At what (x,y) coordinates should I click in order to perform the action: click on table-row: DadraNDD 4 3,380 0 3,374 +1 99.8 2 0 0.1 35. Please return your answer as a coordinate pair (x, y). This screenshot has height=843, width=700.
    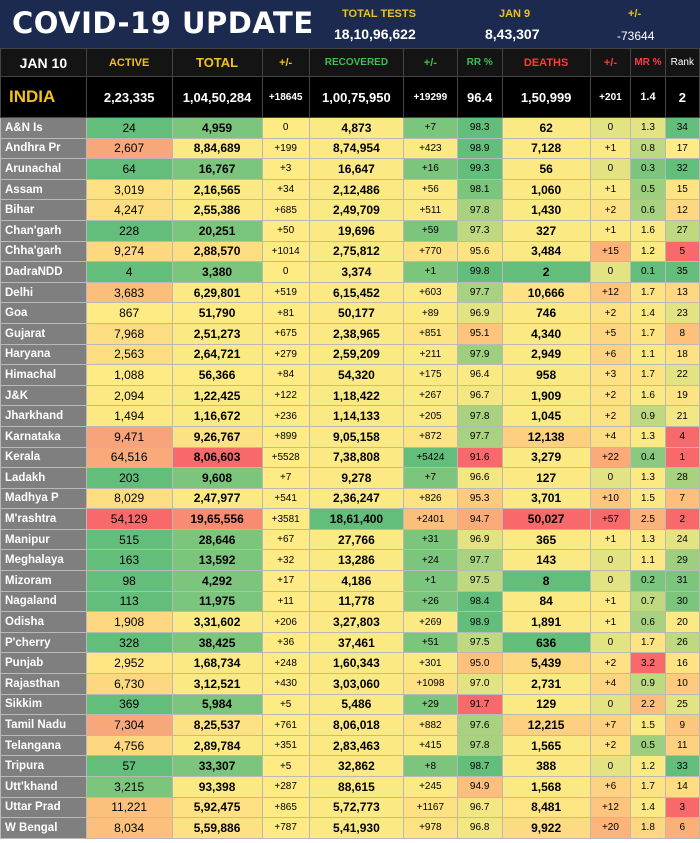
    Looking at the image, I should click on (350, 272).